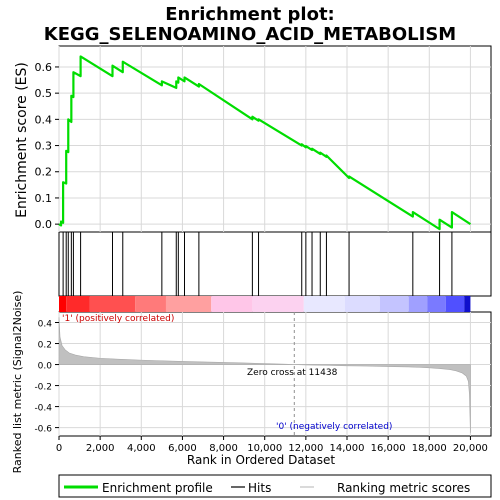  What do you see at coordinates (44, 172) in the screenshot?
I see `es-tick-label: 0.2` at bounding box center [44, 172].